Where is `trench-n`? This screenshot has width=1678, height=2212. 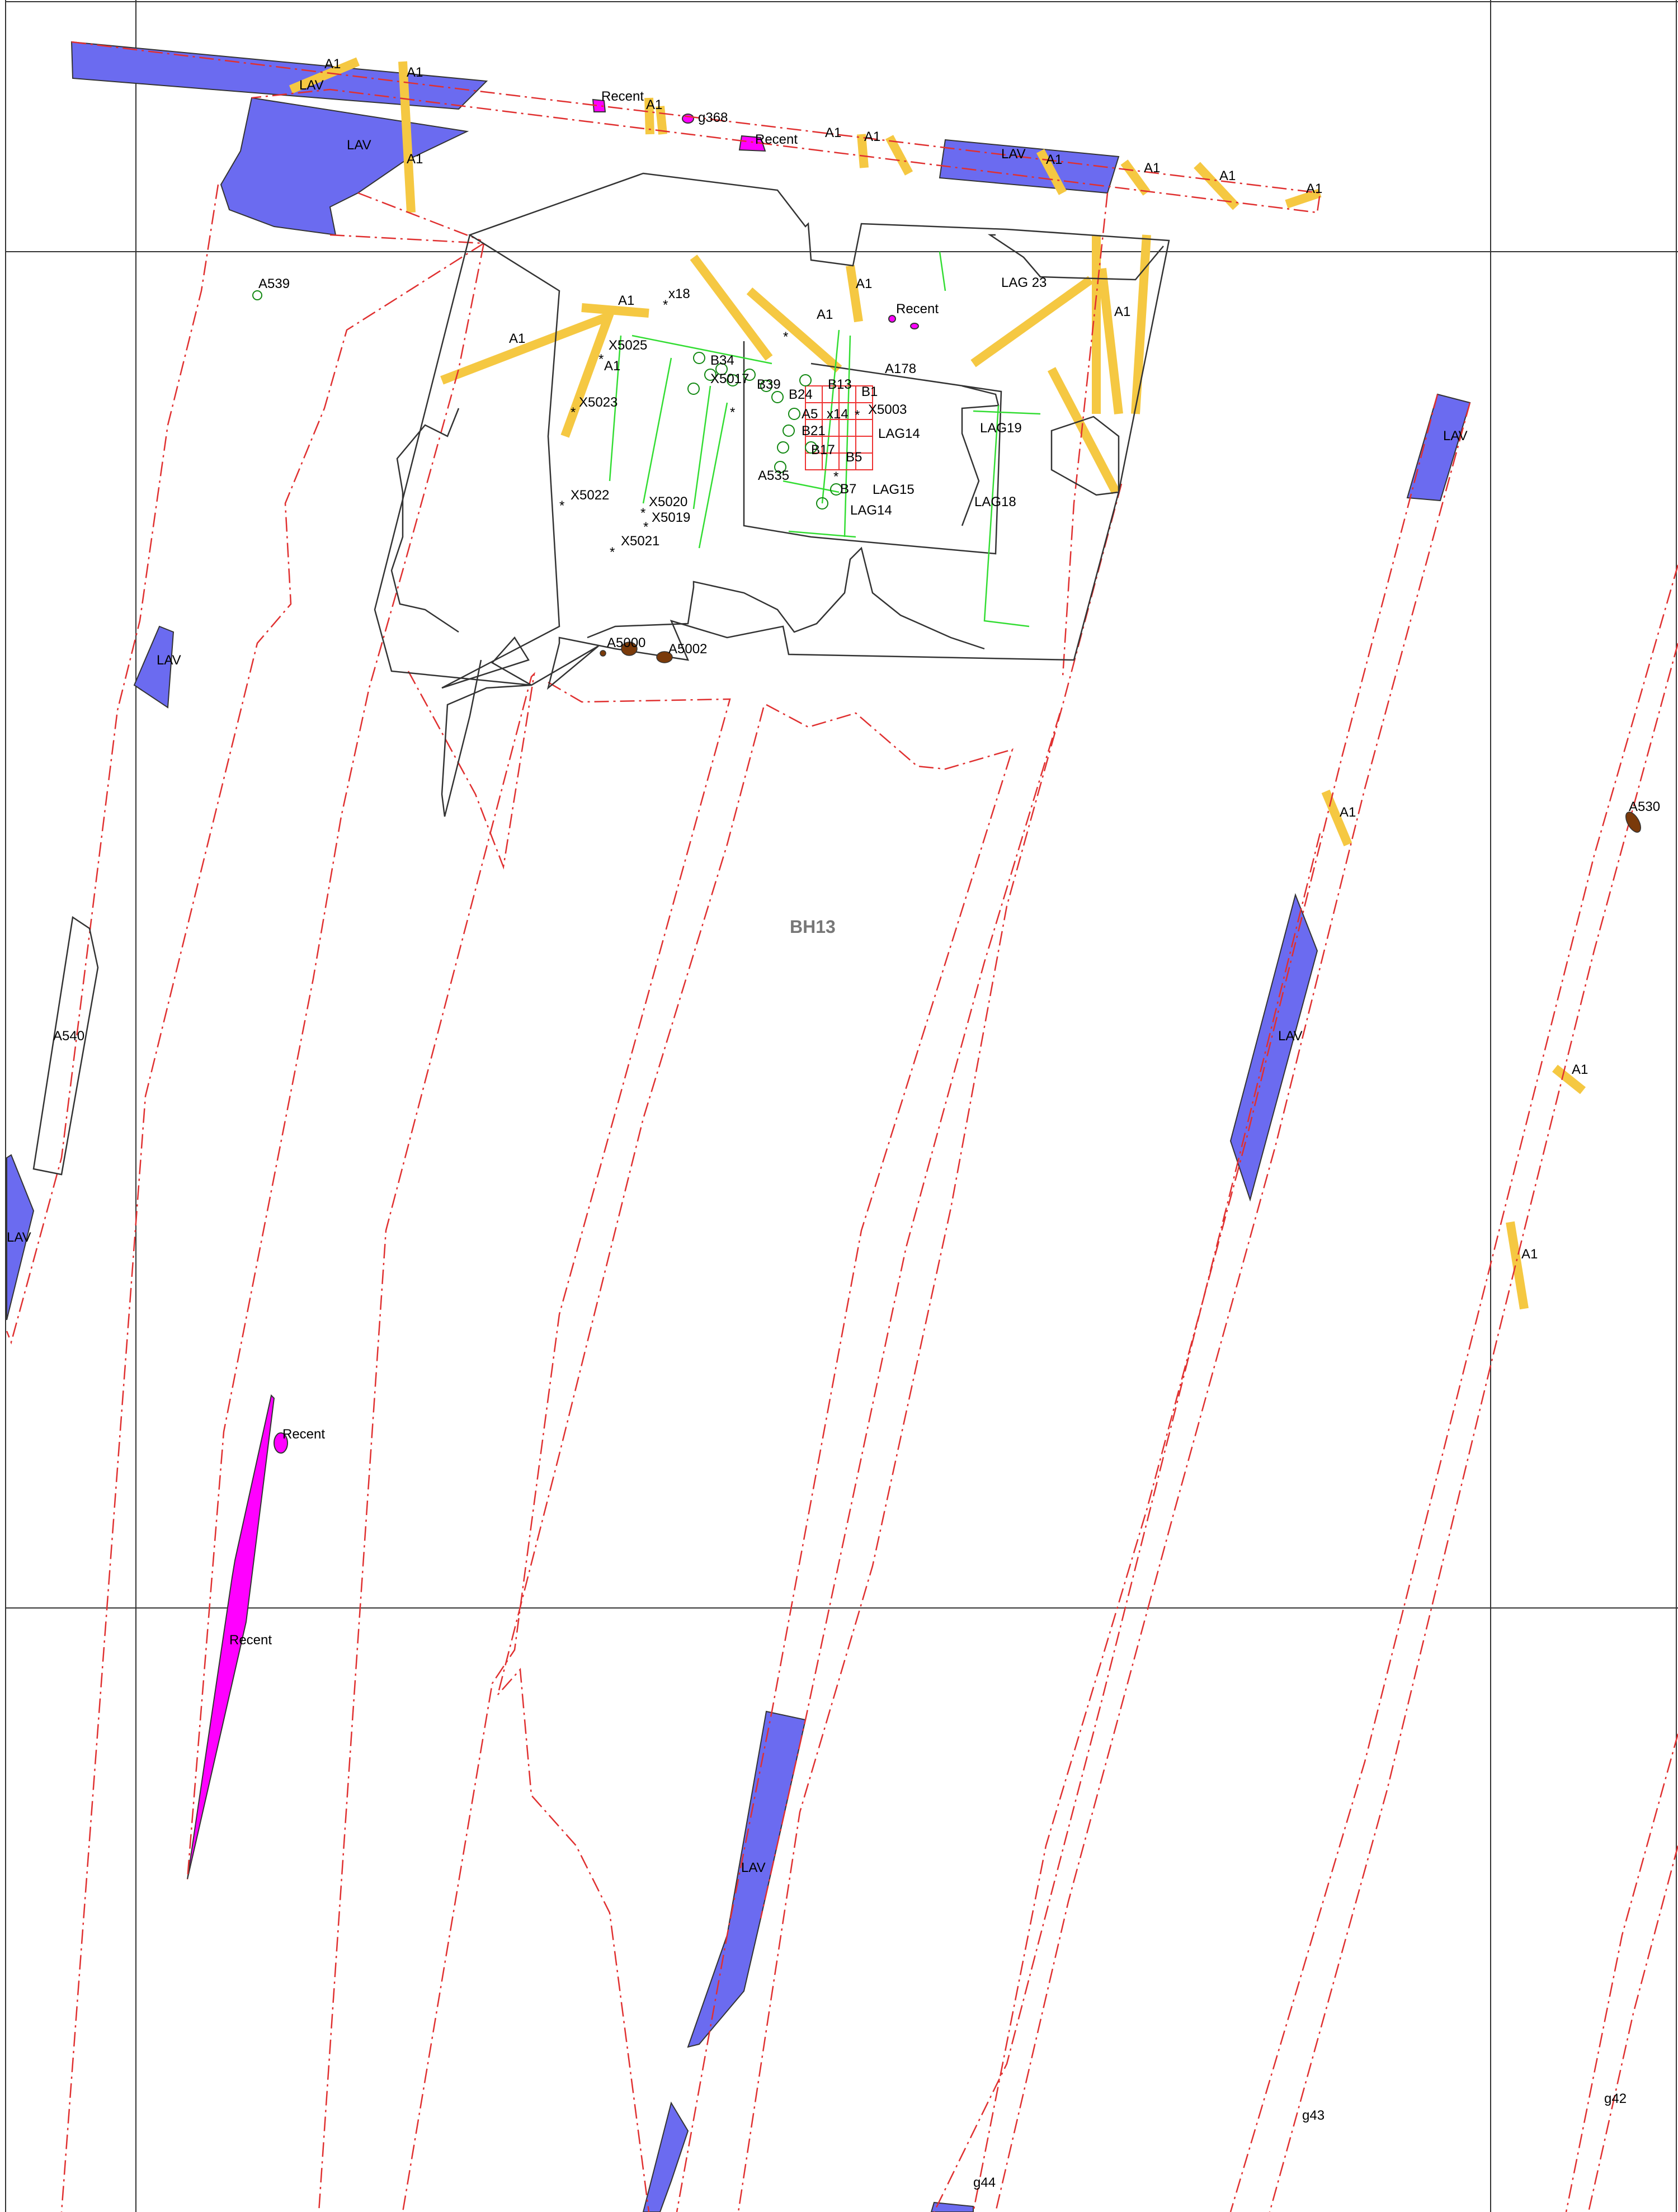
trench-n is located at coordinates (419, 217).